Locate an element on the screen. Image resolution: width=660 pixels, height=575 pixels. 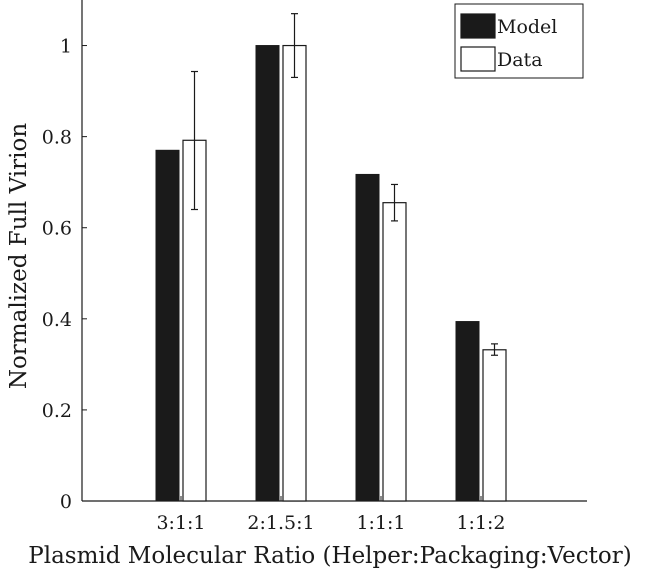
x-tick-label: 2:1.5:1 is located at coordinates (280, 523).